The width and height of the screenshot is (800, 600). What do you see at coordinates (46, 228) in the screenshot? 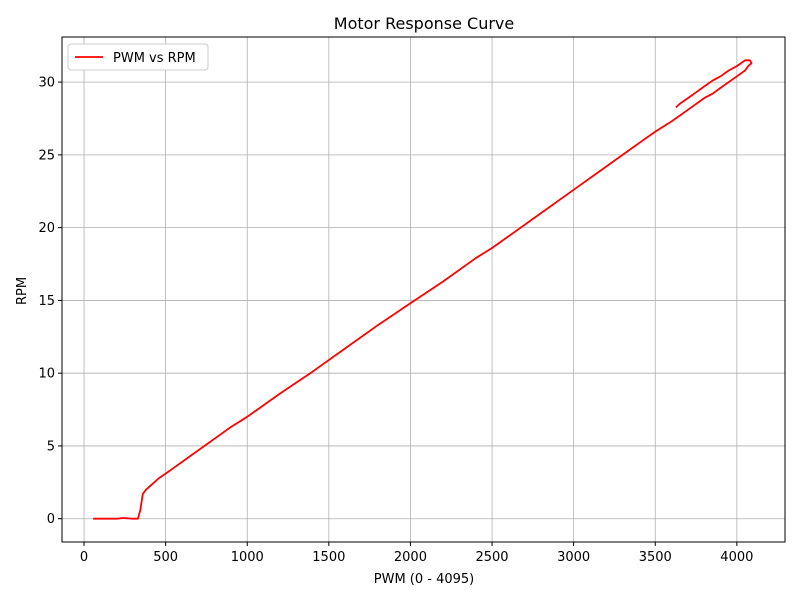
I see `y-tick-label: 20` at bounding box center [46, 228].